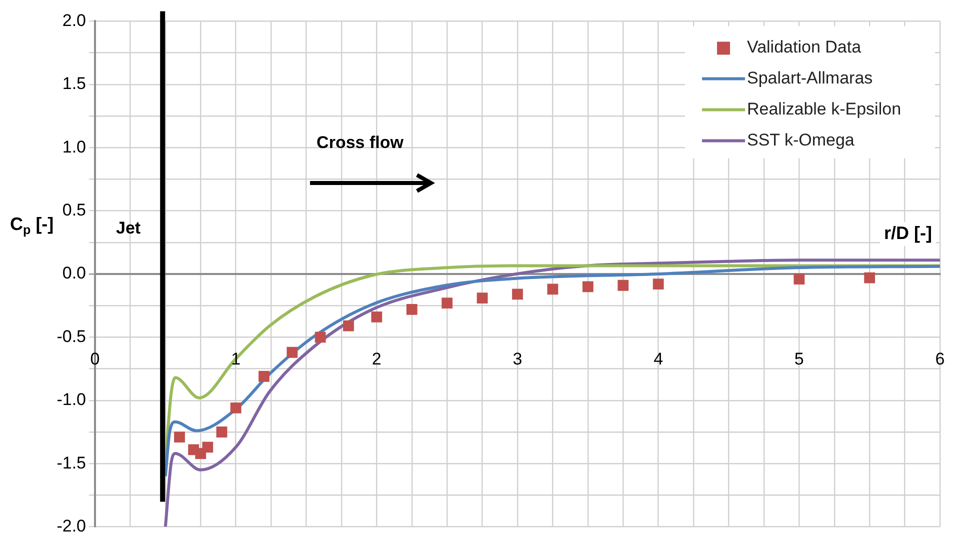  What do you see at coordinates (128, 228) in the screenshot?
I see `ref-line-label: Jet` at bounding box center [128, 228].